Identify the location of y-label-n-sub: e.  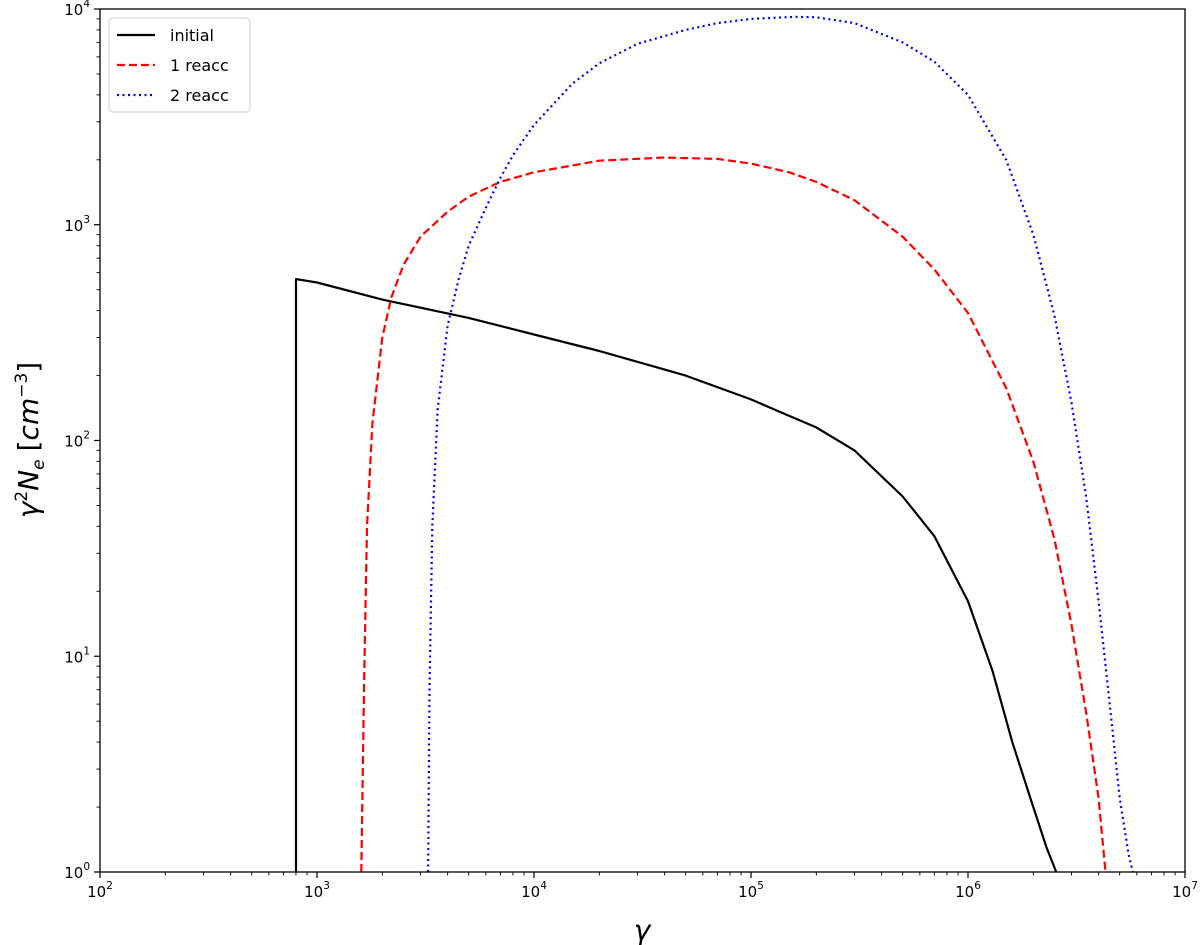
(39, 464).